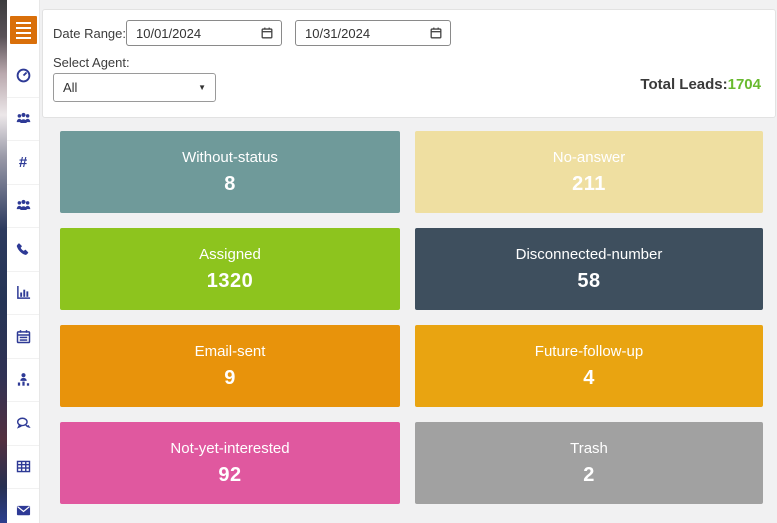  Describe the element at coordinates (23, 30) in the screenshot. I see `hamburger-menu-button` at that location.